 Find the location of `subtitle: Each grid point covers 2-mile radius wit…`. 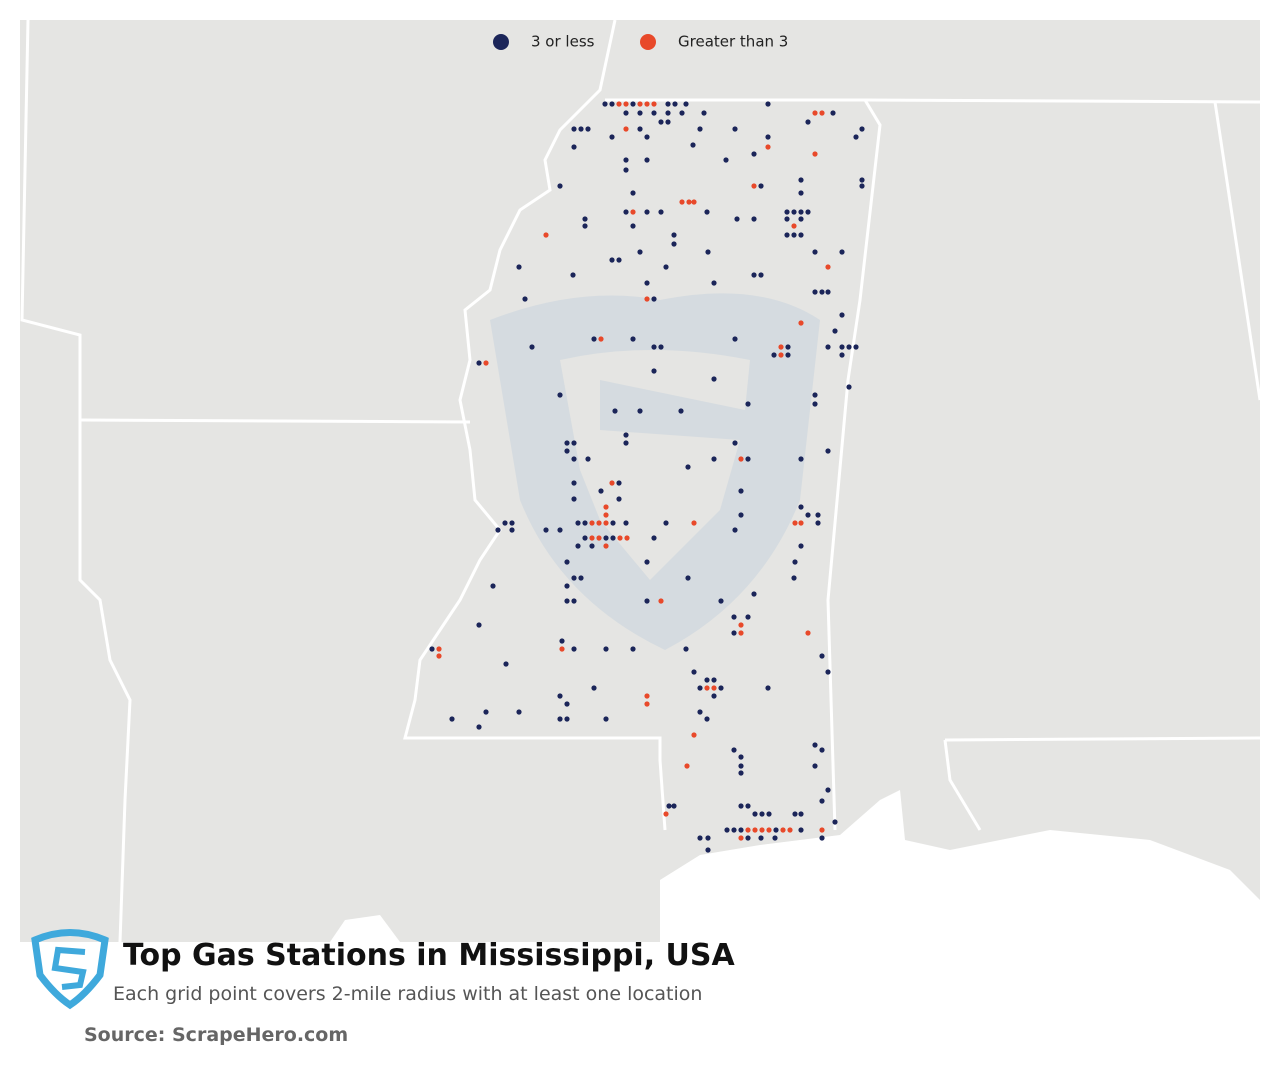

subtitle: Each grid point covers 2-mile radius wit… is located at coordinates (408, 994).